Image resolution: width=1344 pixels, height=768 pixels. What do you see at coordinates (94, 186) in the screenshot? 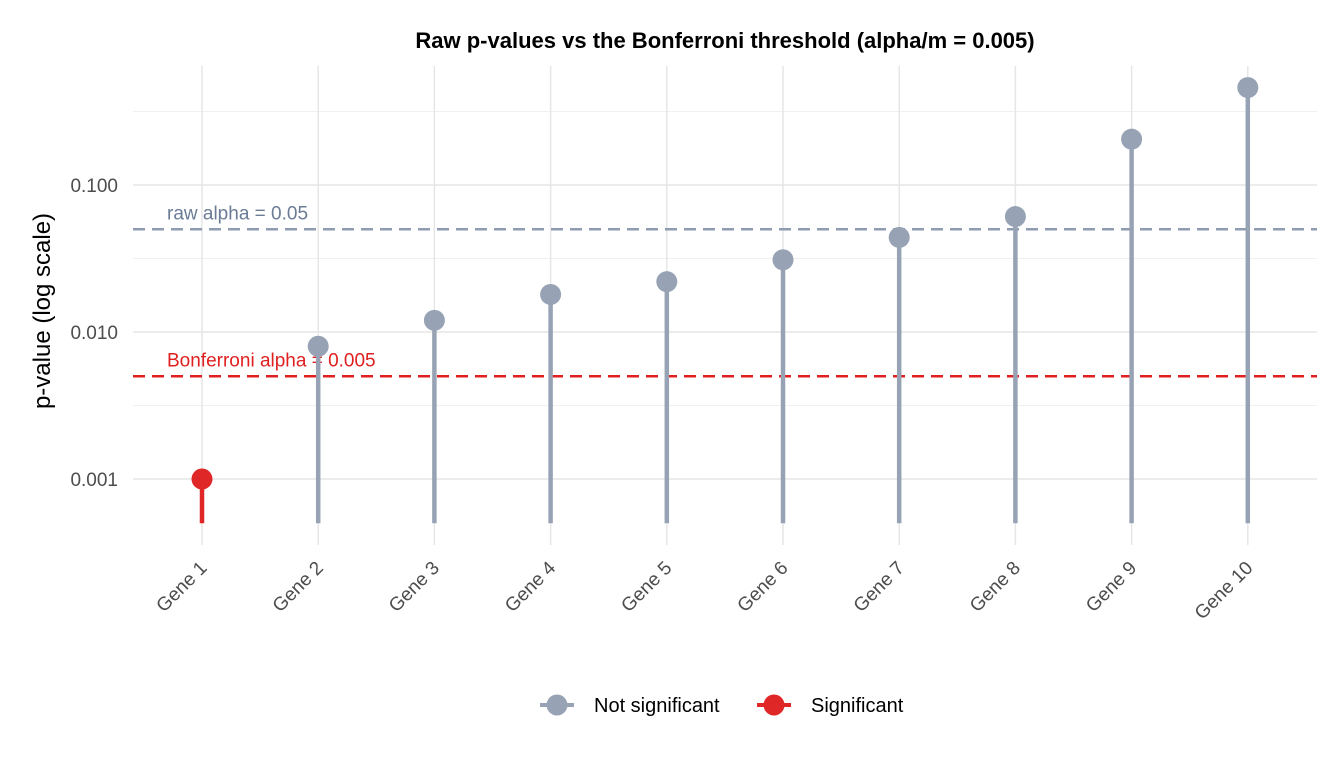
I see `y-tick-label: 0.100` at bounding box center [94, 186].